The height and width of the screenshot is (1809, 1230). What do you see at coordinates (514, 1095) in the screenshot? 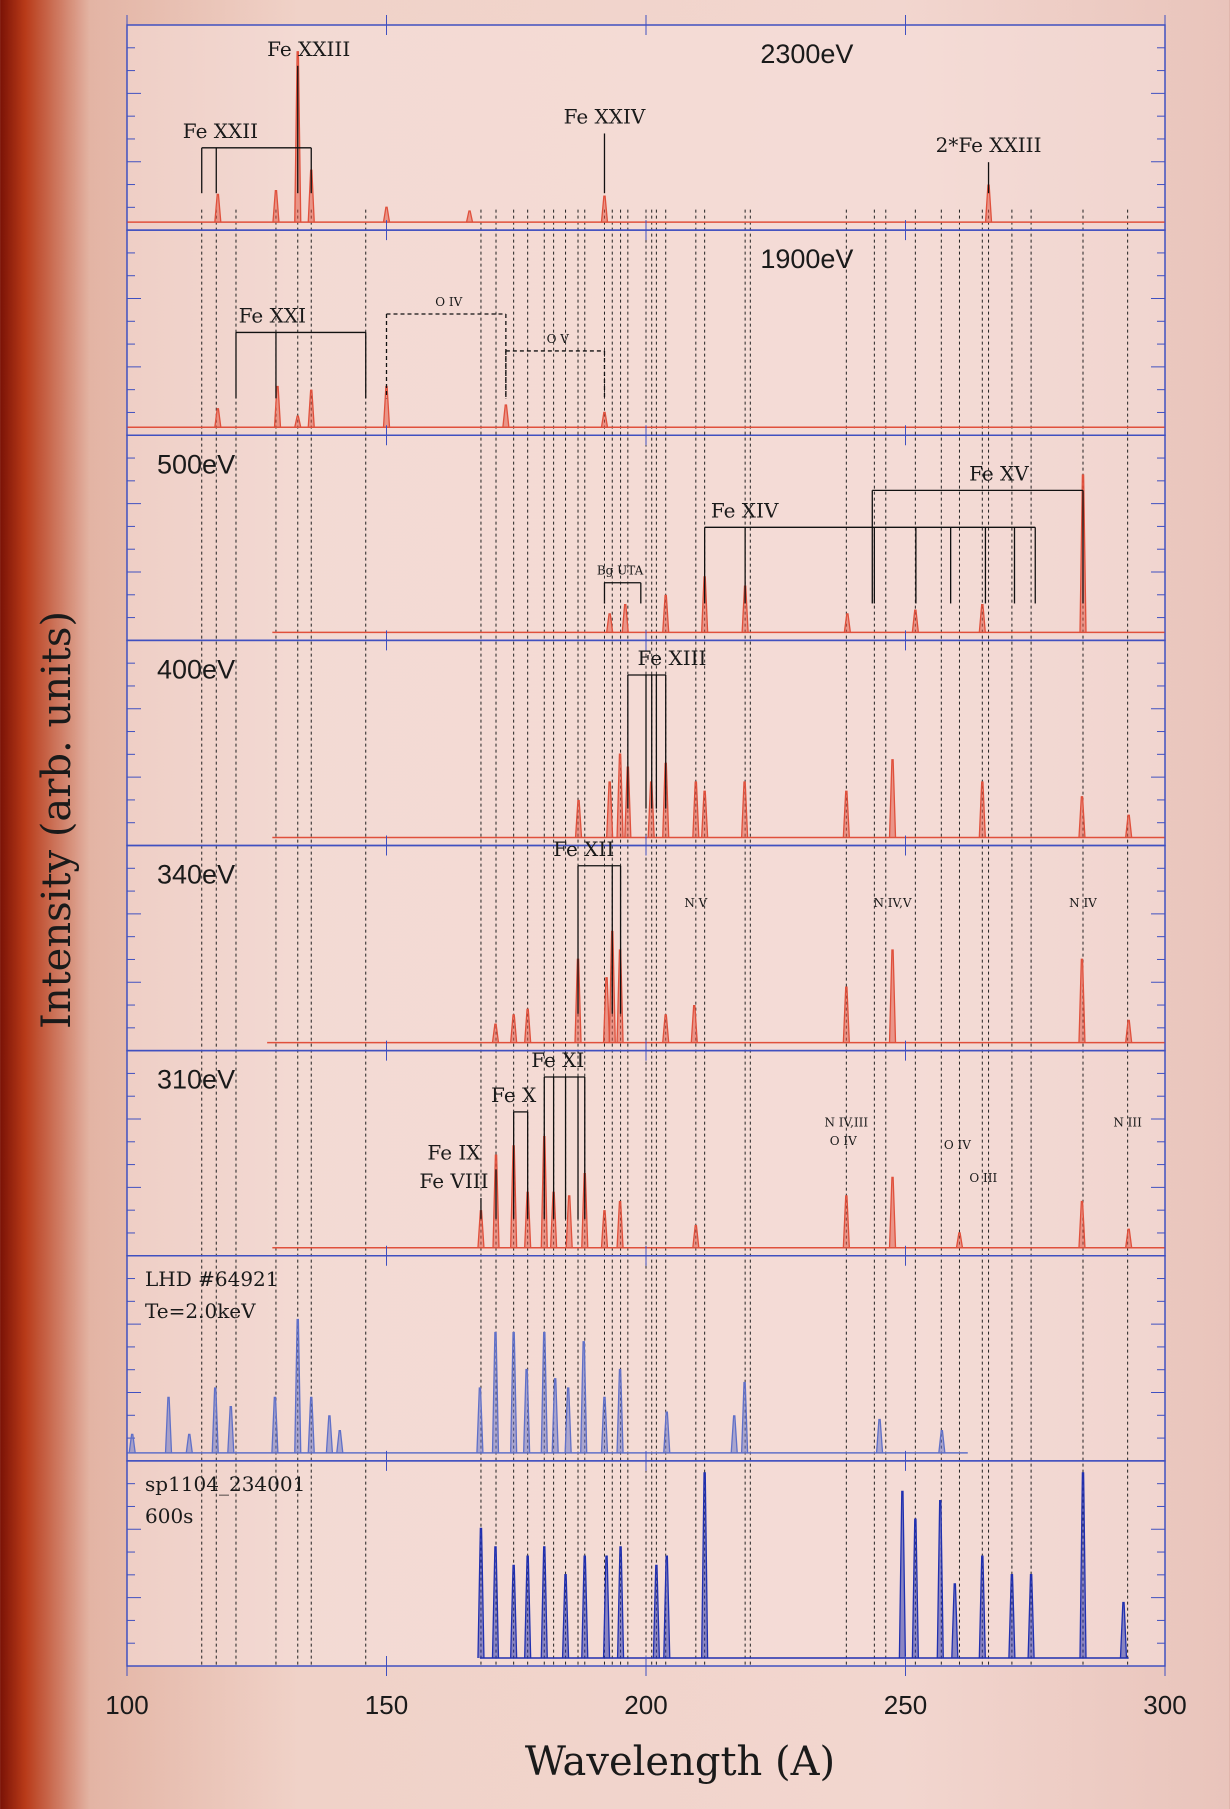
I see `annotation: Fe X` at bounding box center [514, 1095].